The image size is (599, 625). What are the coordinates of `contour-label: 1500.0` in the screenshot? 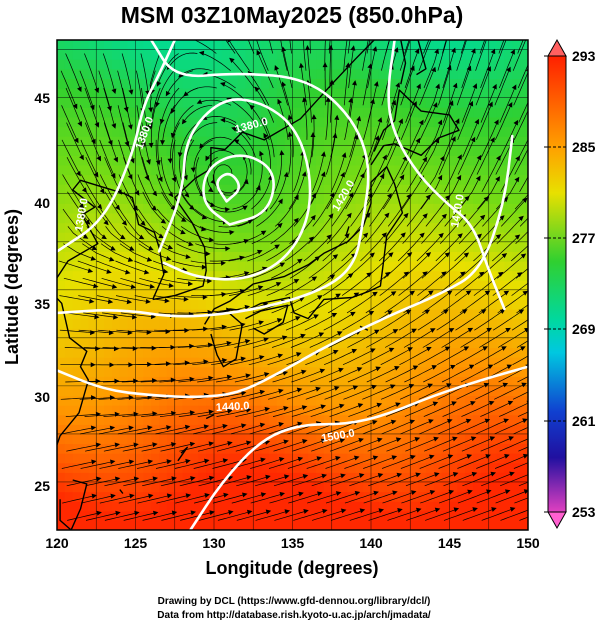 It's located at (337, 436).